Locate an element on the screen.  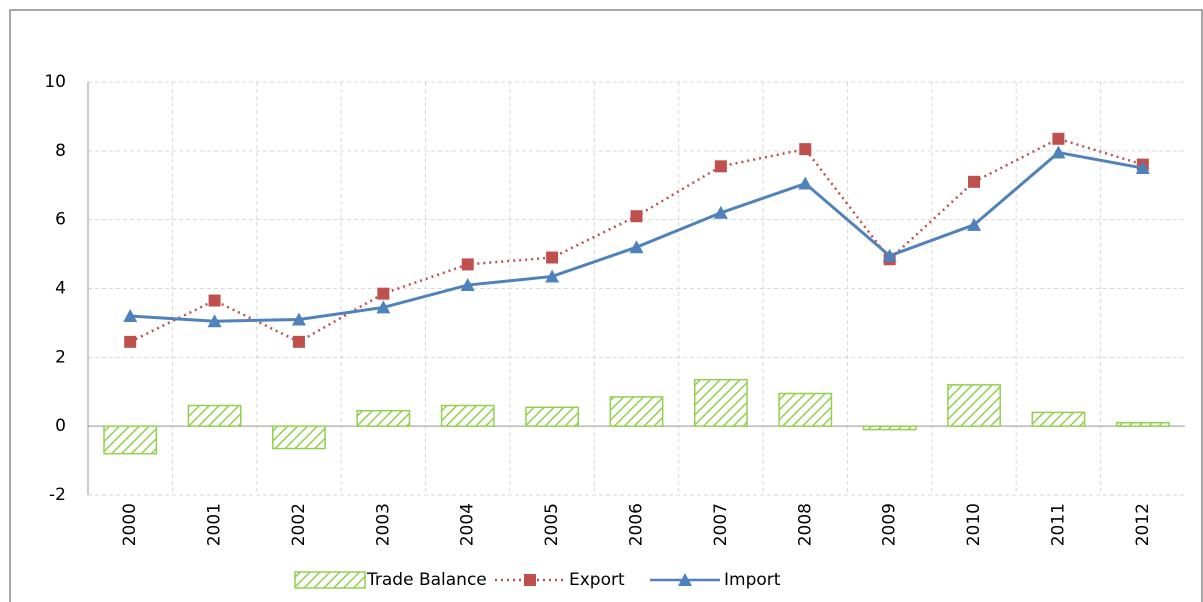
x-tick-label: 2005 is located at coordinates (552, 524).